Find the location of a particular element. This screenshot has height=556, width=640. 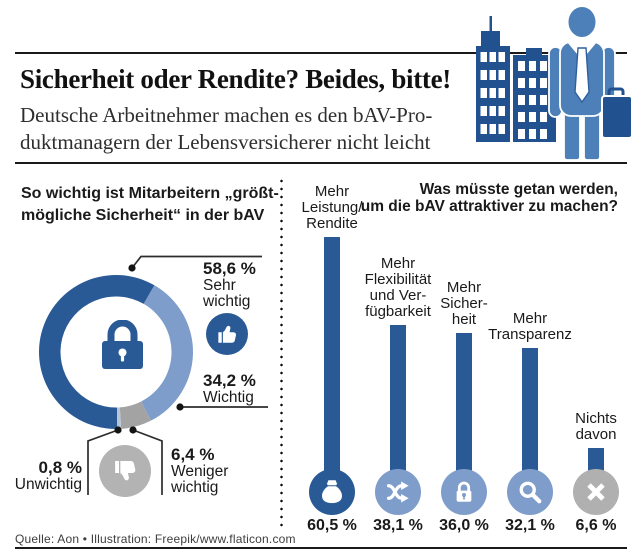

bar-label: Mehr Sicher- heit is located at coordinates (464, 304).